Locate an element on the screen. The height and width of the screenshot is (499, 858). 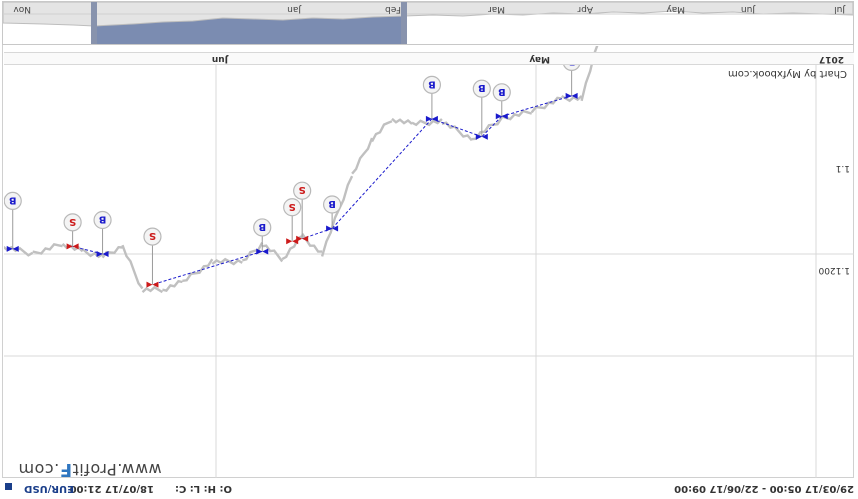
symbol-color-marker is located at coordinates (8, 486).